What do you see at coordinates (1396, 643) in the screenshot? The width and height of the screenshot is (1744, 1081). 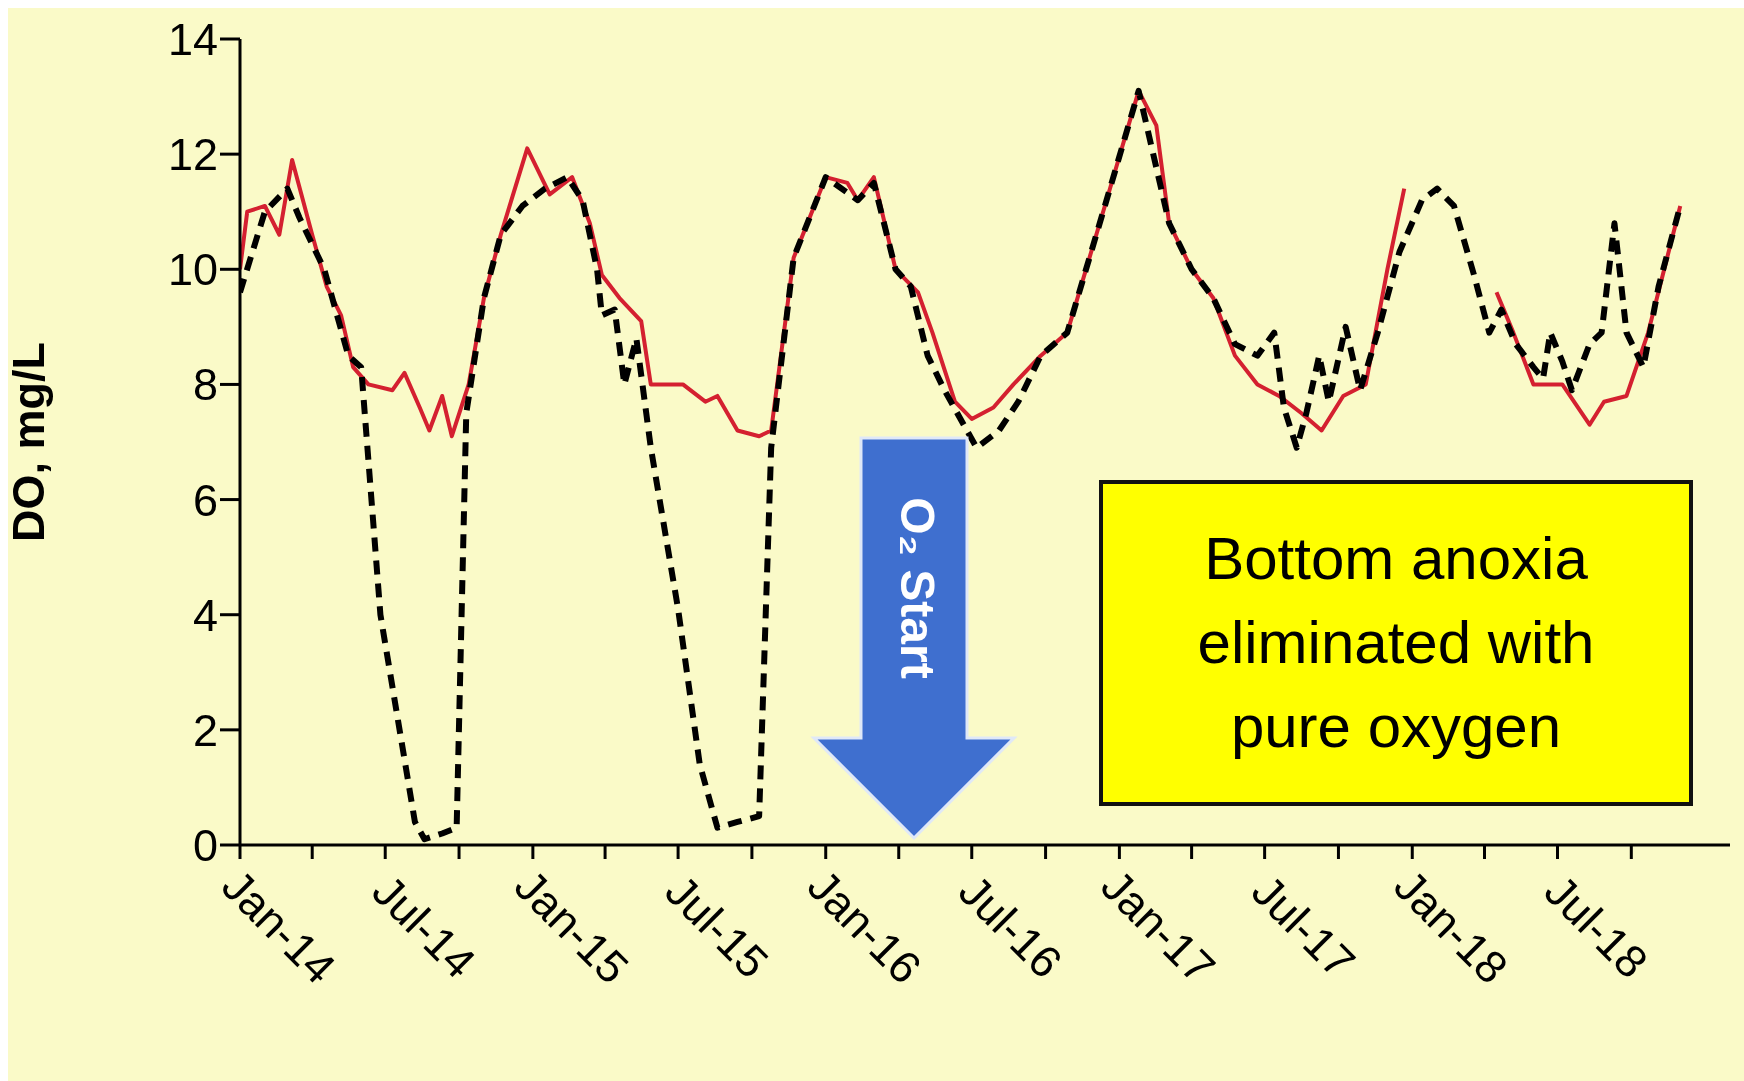 I see `note-box: Bottom anoxia eliminated with pure oxygen` at bounding box center [1396, 643].